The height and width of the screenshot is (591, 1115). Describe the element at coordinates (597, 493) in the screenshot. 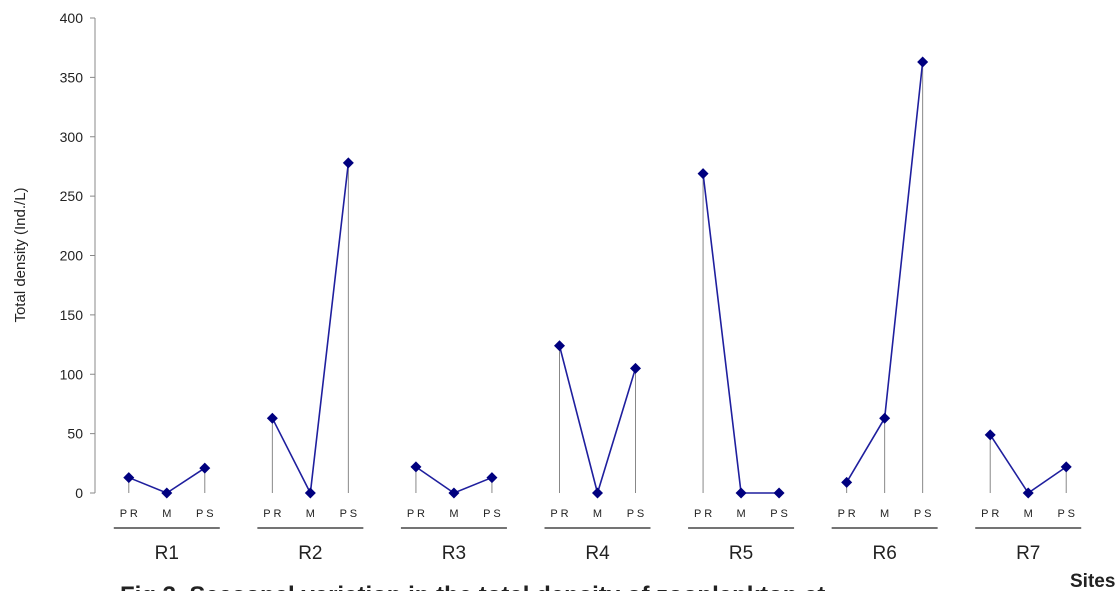

I see `marker-r4-m` at that location.